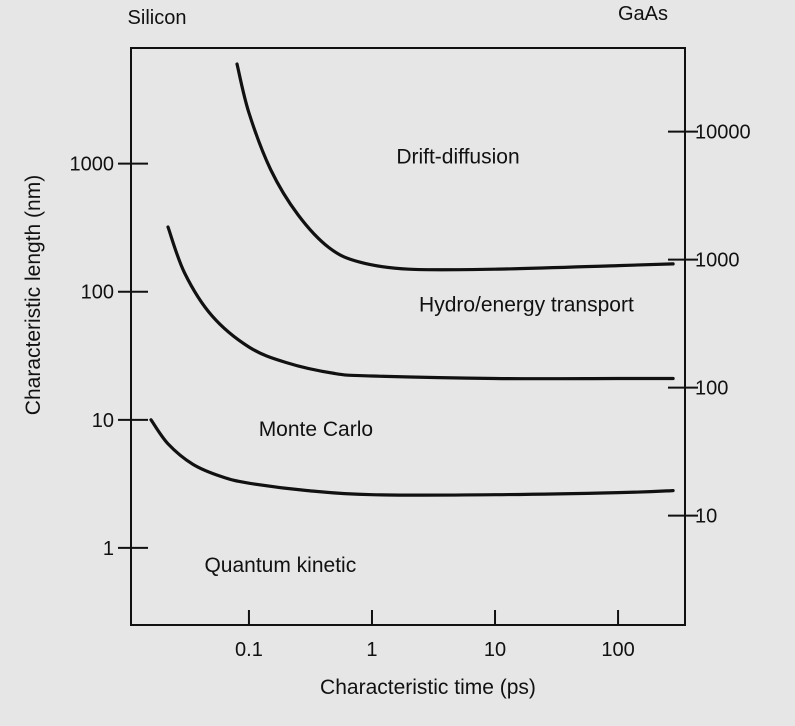  What do you see at coordinates (108, 549) in the screenshot?
I see `y-tick-label: 1` at bounding box center [108, 549].